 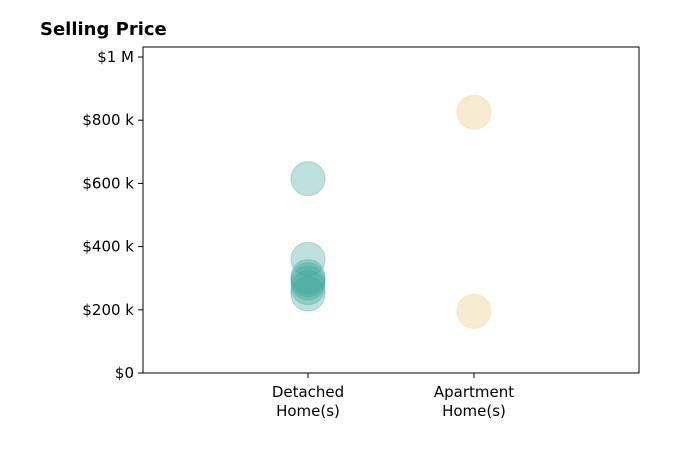 I want to click on y-tick-label: $200 k, so click(x=108, y=310).